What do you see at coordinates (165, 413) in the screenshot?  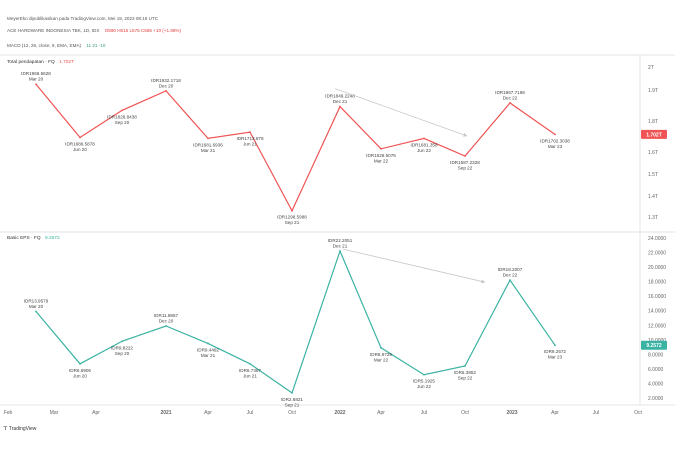 I see `time-axis-tick: 2021` at bounding box center [165, 413].